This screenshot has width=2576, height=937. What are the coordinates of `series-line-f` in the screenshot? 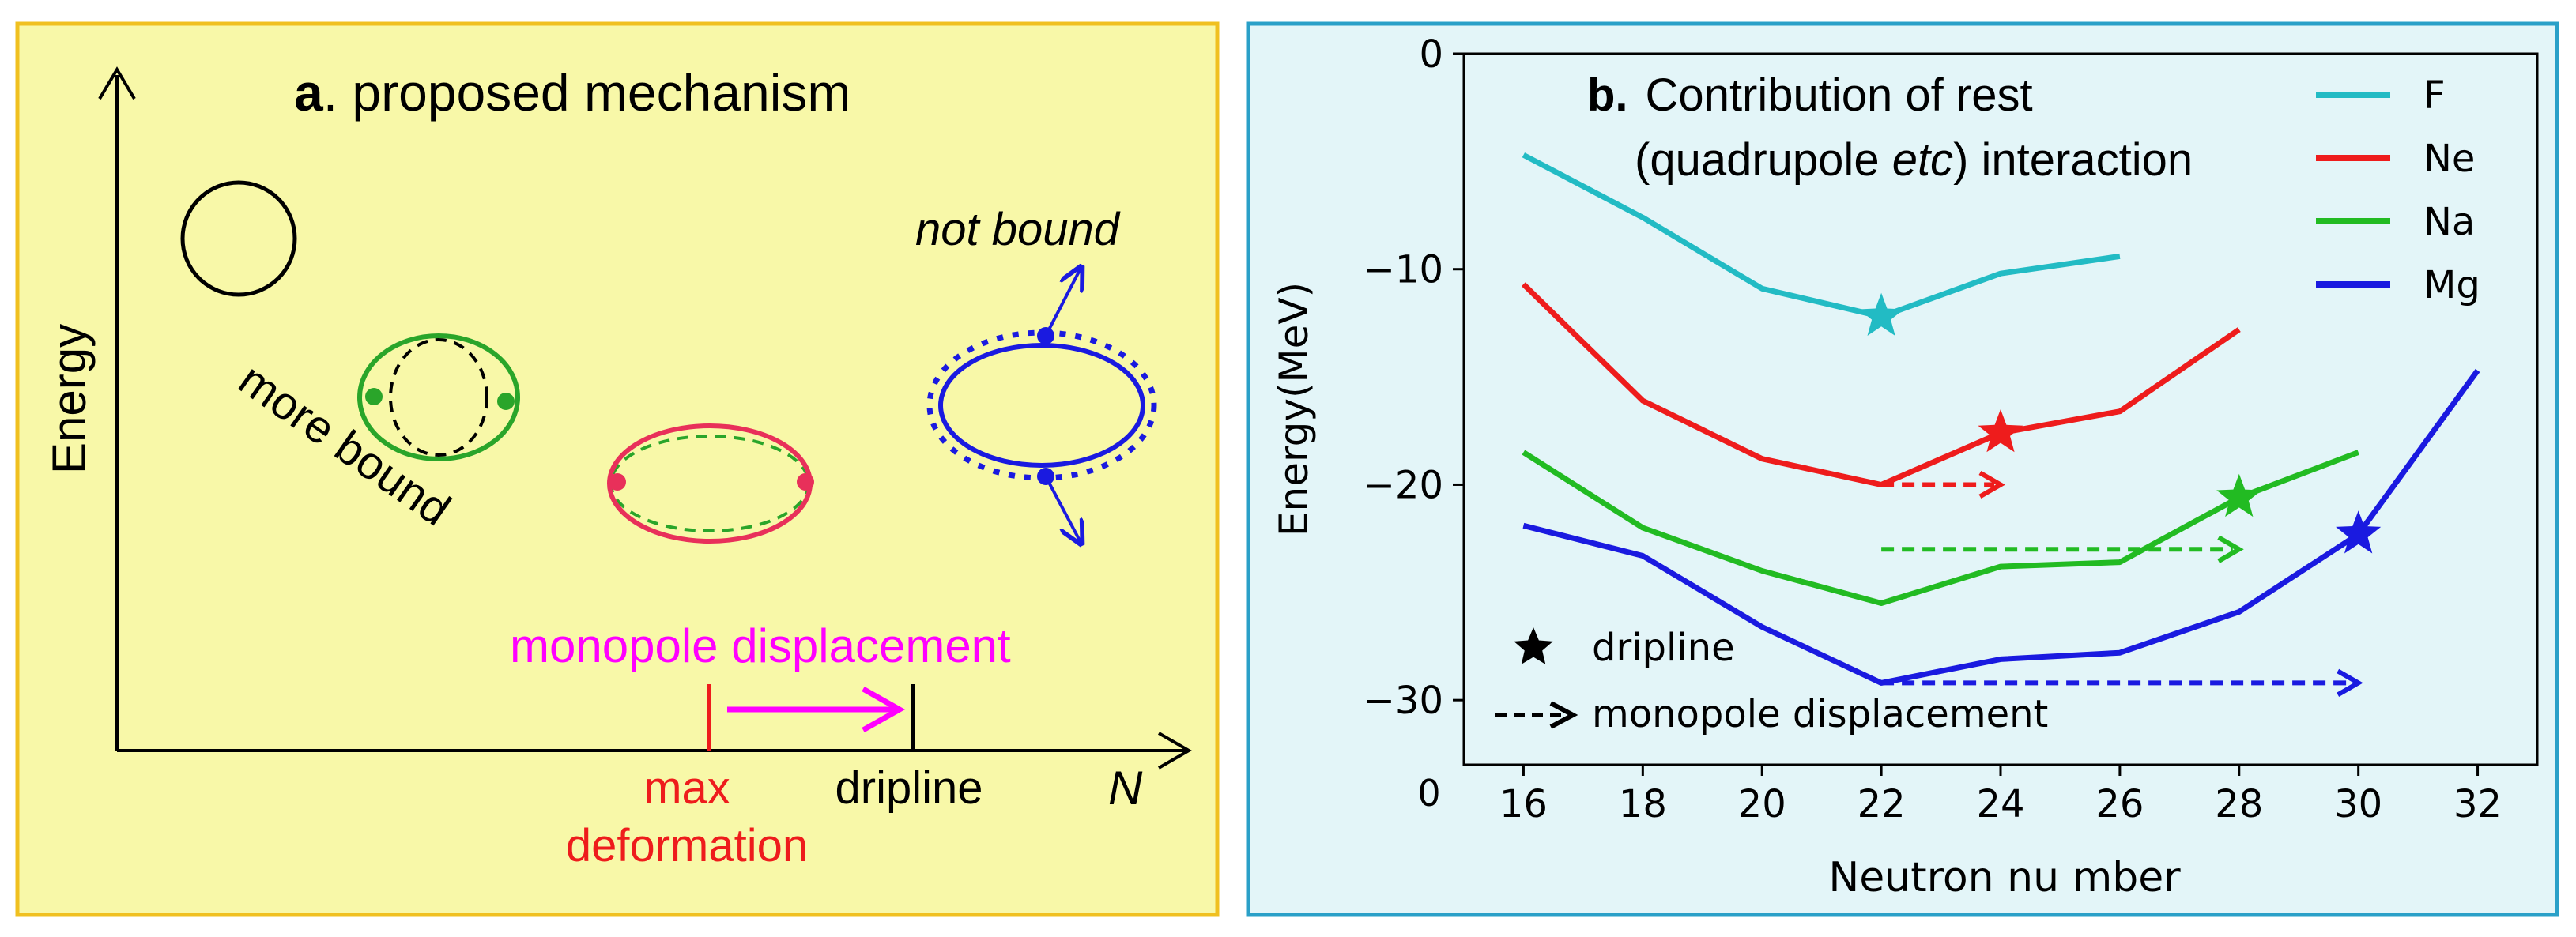 It's located at (1821, 236).